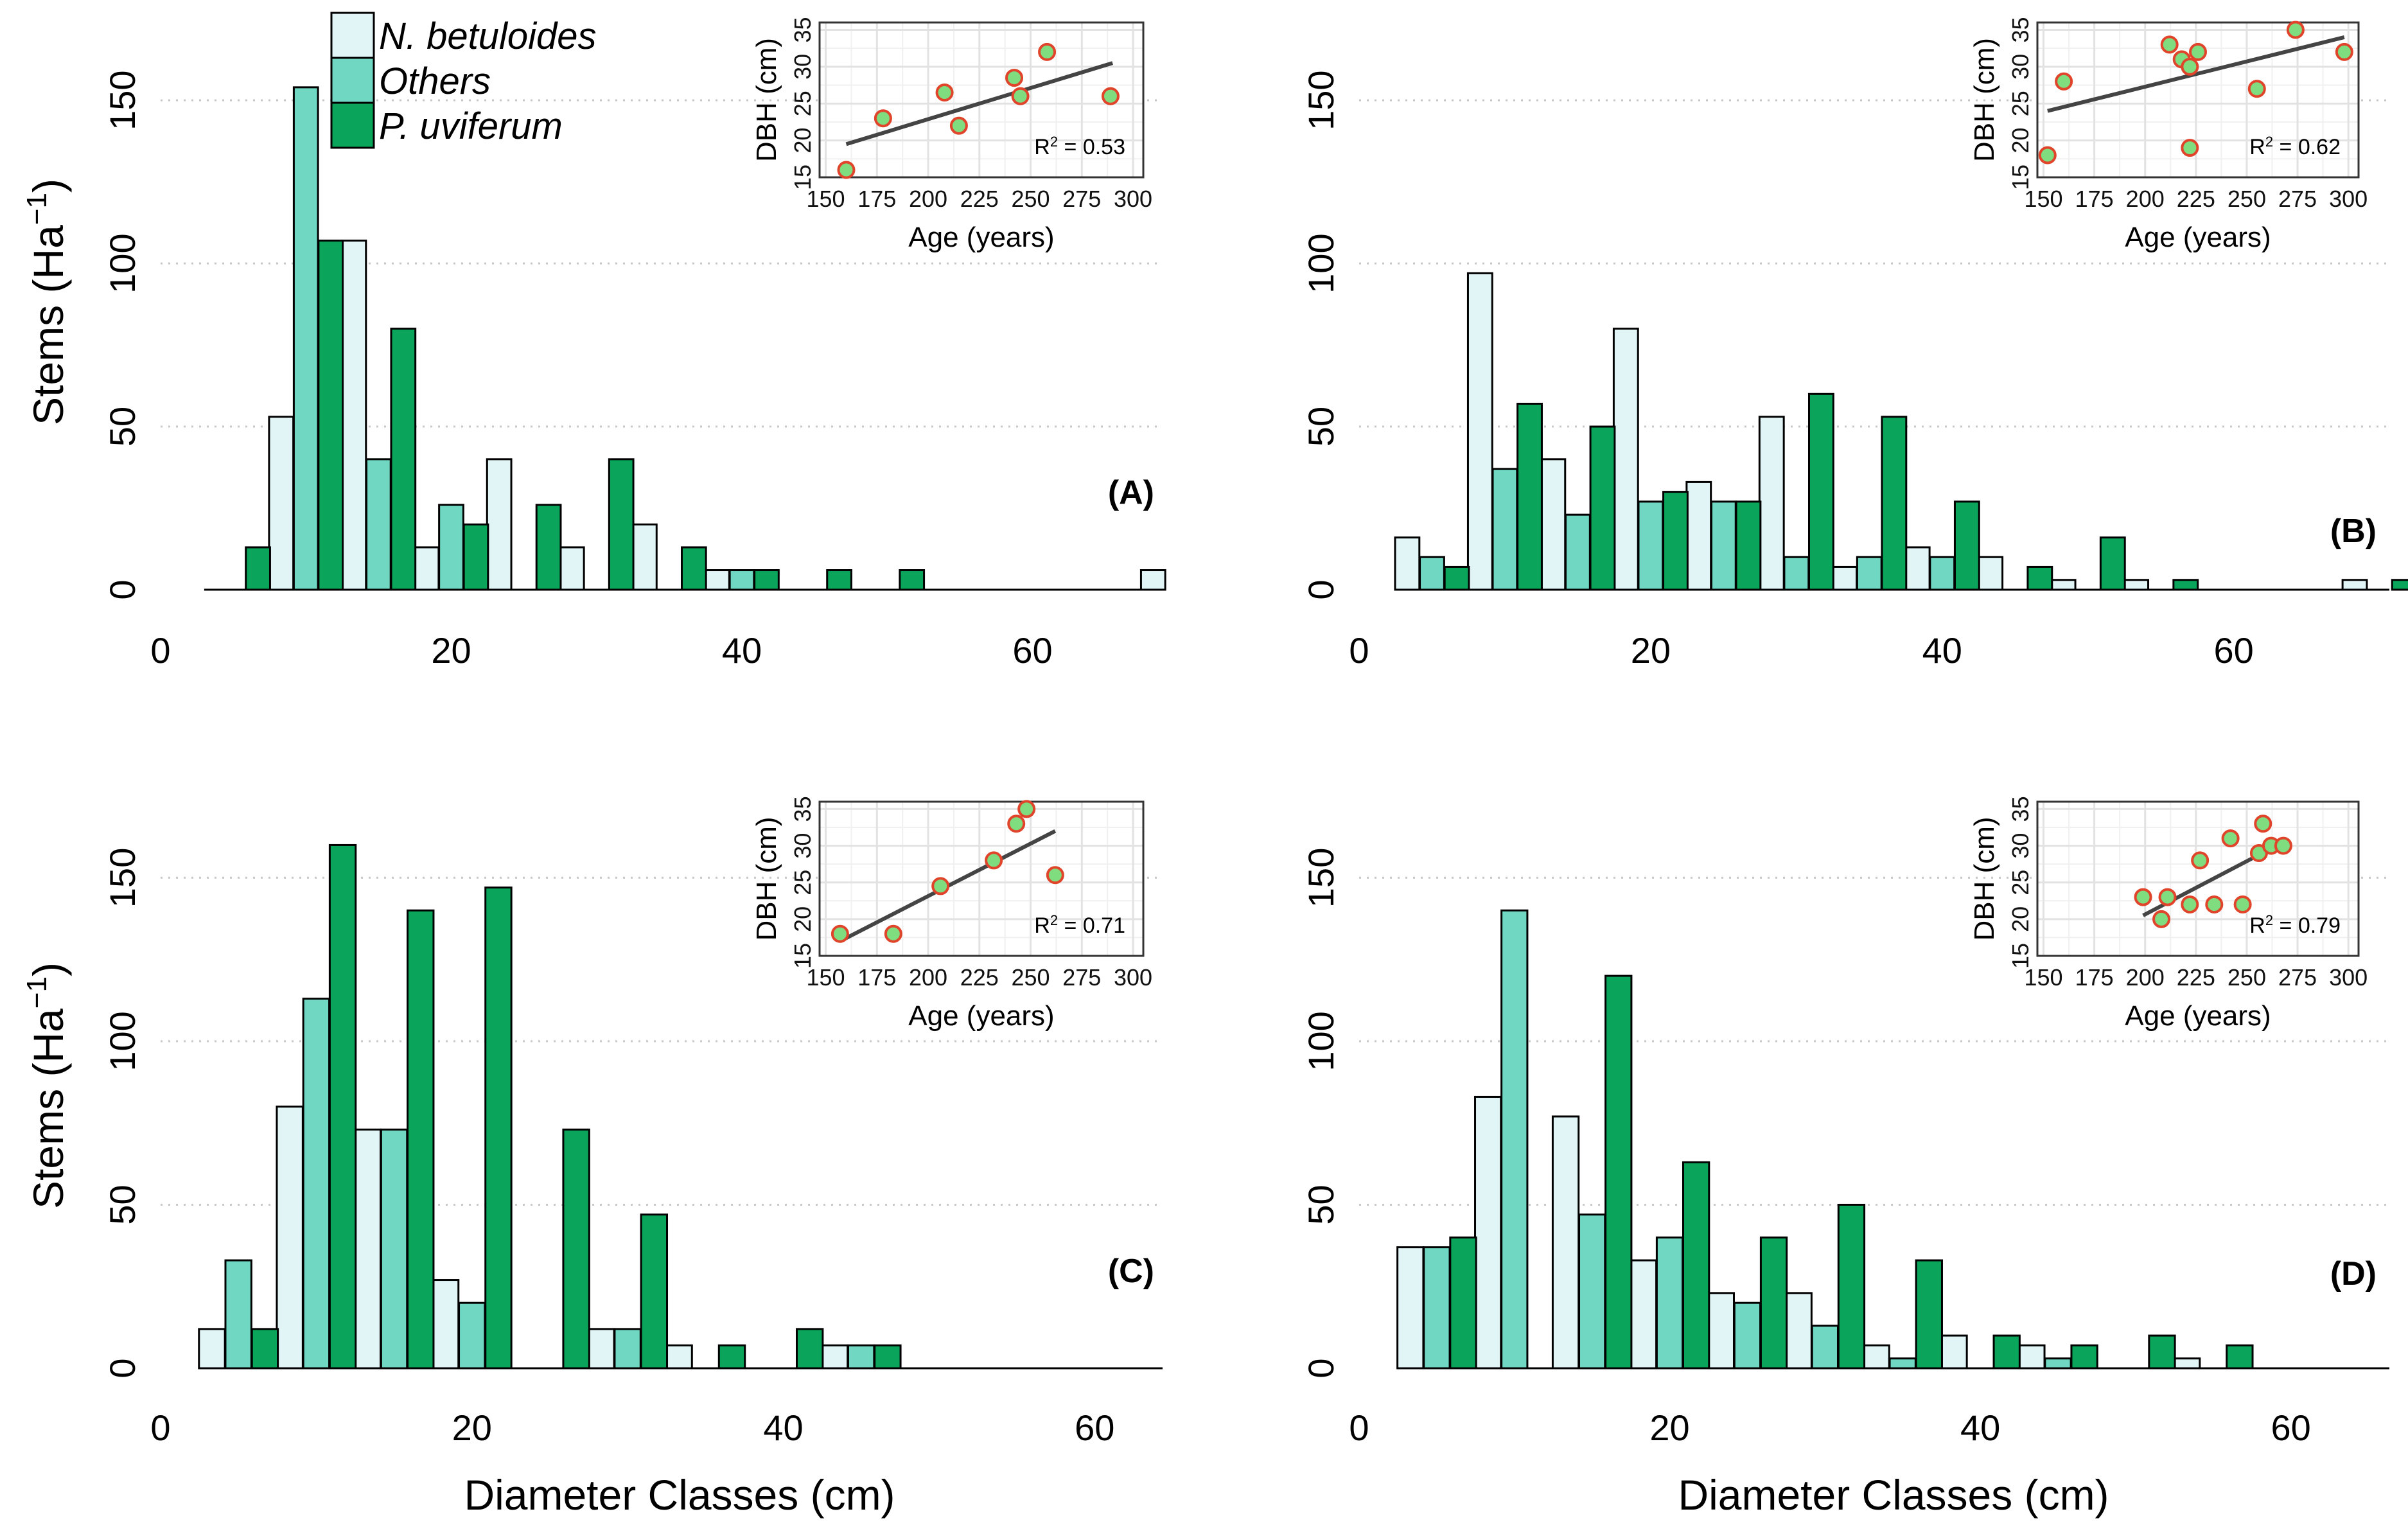 This screenshot has height=1534, width=2408. I want to click on inset-x-tick-label: 300, so click(1133, 199).